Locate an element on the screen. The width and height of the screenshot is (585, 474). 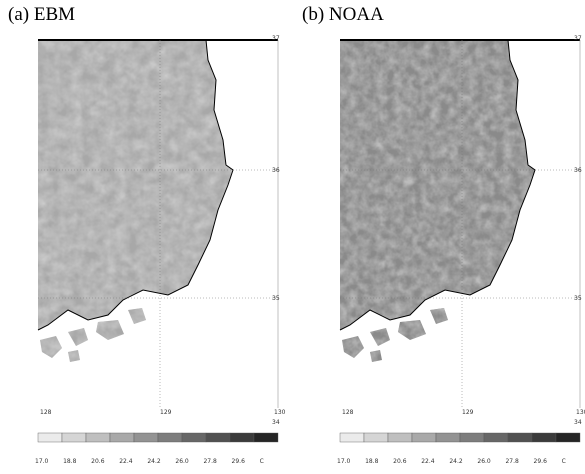
panel-title: (a) EBM is located at coordinates (41, 14).